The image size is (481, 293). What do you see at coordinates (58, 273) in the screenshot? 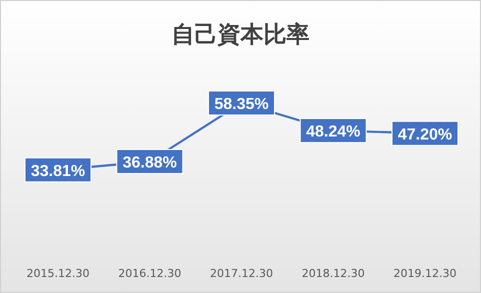
I see `x-tick-label: 2015.12.30` at bounding box center [58, 273].